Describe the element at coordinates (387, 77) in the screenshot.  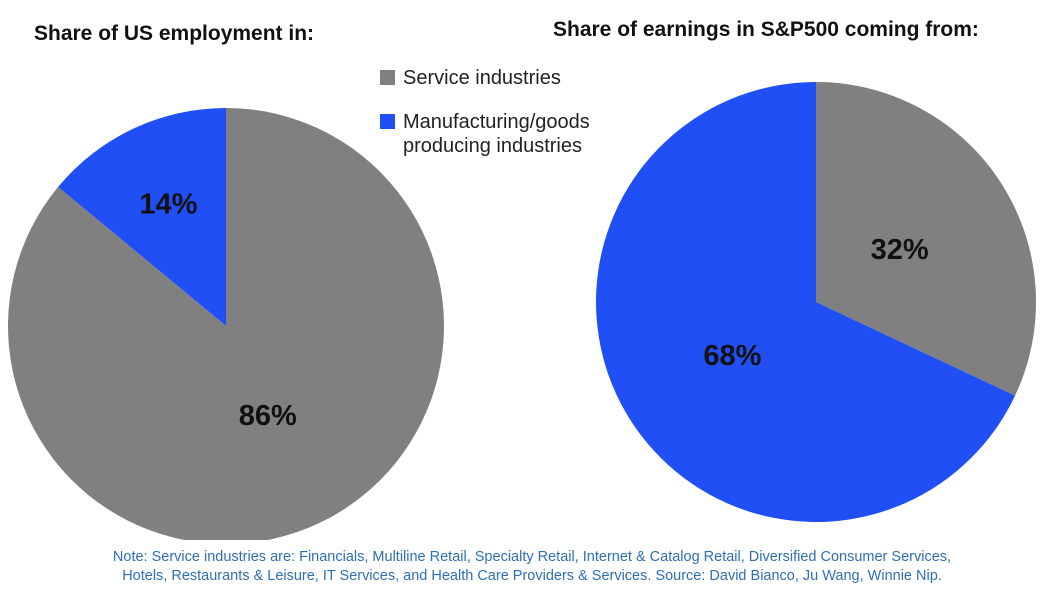
I see `legend-swatch-service` at that location.